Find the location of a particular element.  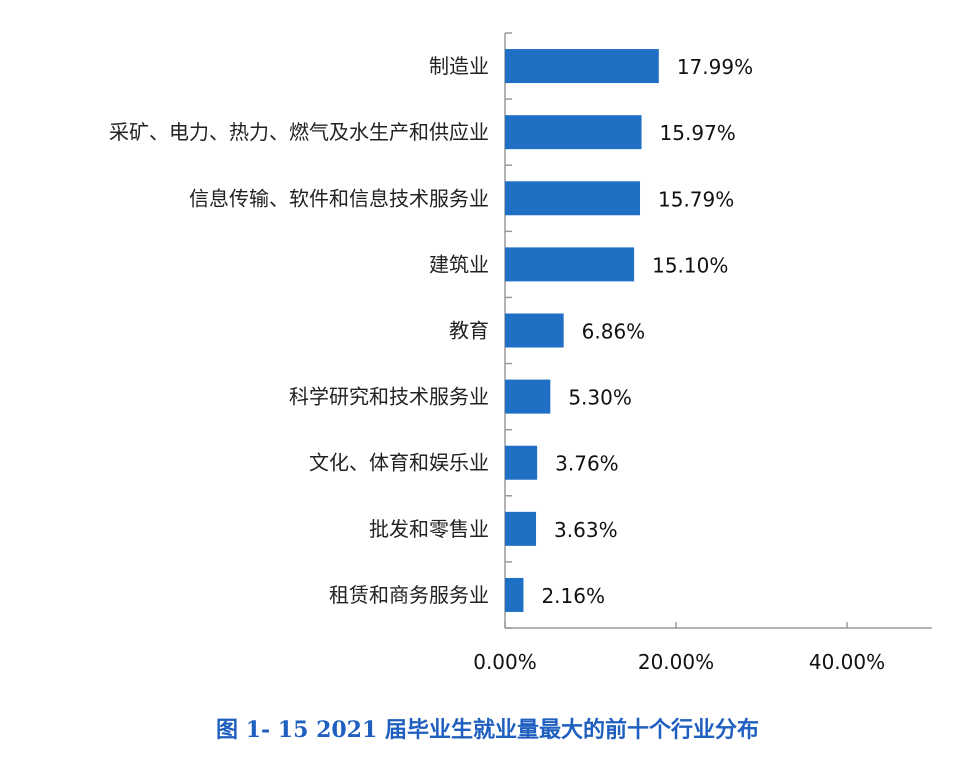

value-label: 3.63% is located at coordinates (586, 530).